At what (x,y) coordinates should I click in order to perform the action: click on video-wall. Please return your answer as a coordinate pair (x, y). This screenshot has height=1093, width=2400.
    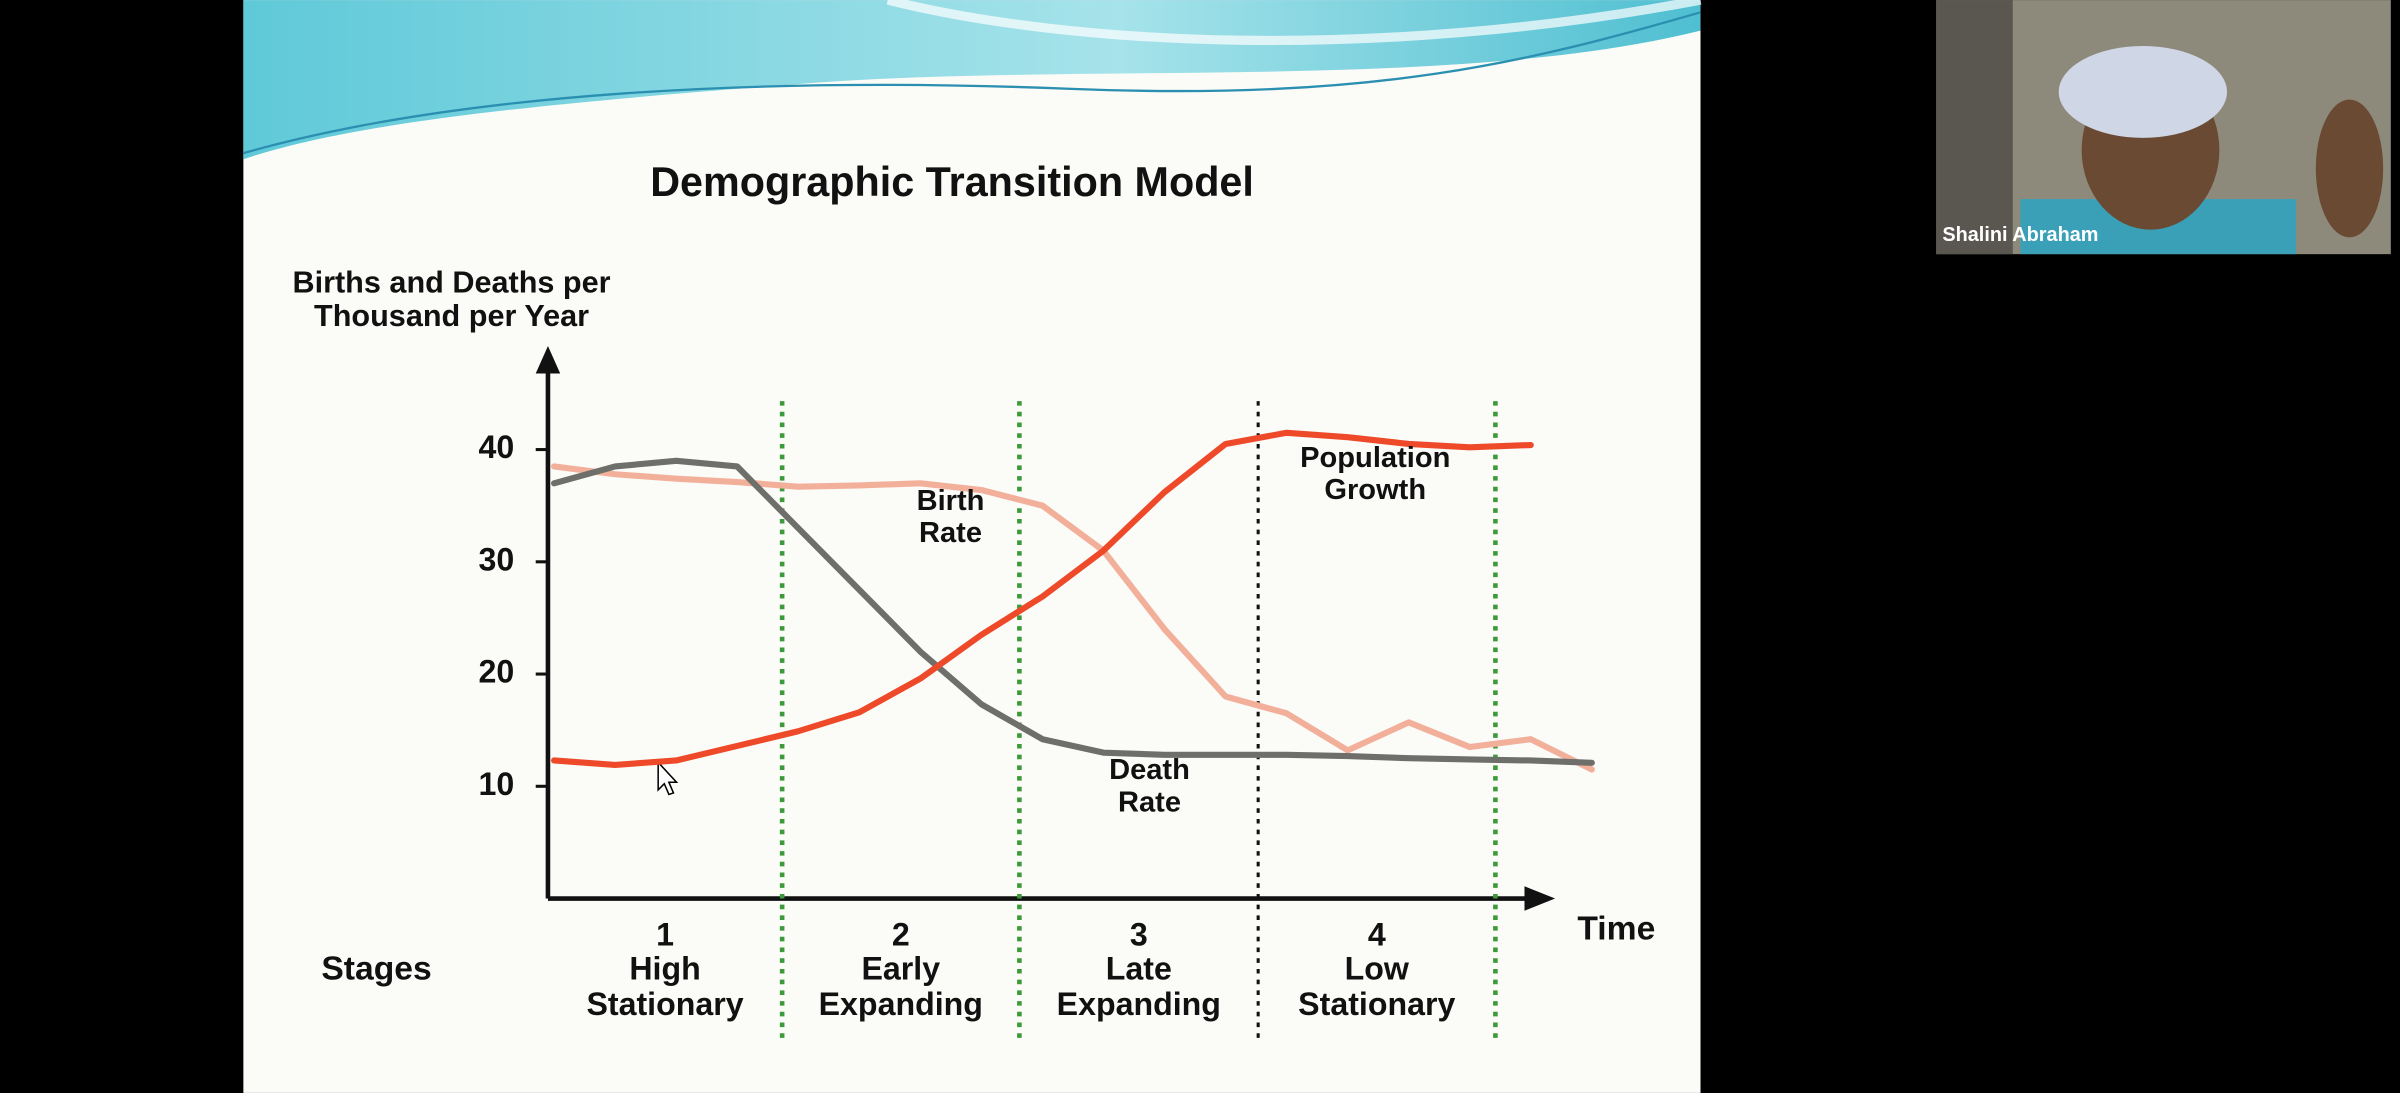
    Looking at the image, I should click on (1974, 127).